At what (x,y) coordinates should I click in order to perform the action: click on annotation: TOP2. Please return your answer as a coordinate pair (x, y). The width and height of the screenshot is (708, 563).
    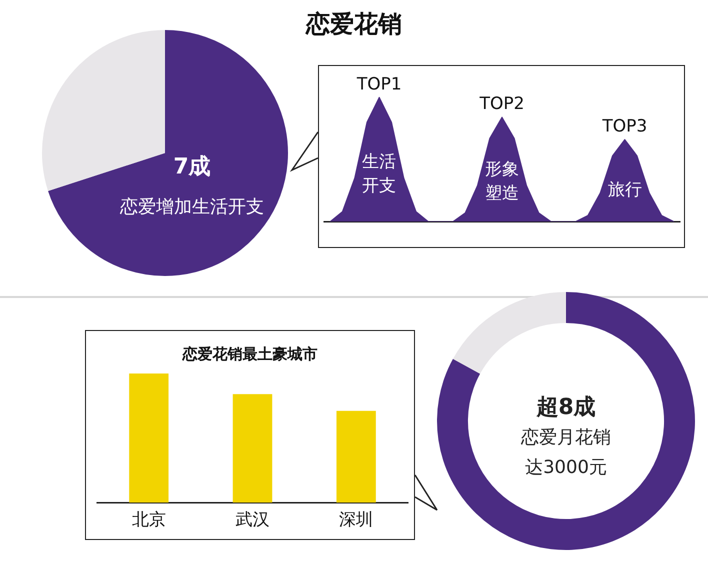
    Looking at the image, I should click on (501, 104).